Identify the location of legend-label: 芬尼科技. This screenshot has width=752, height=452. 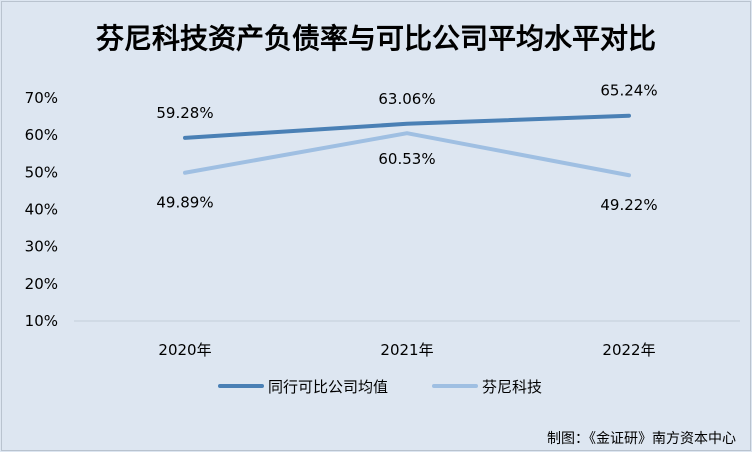
(512, 387).